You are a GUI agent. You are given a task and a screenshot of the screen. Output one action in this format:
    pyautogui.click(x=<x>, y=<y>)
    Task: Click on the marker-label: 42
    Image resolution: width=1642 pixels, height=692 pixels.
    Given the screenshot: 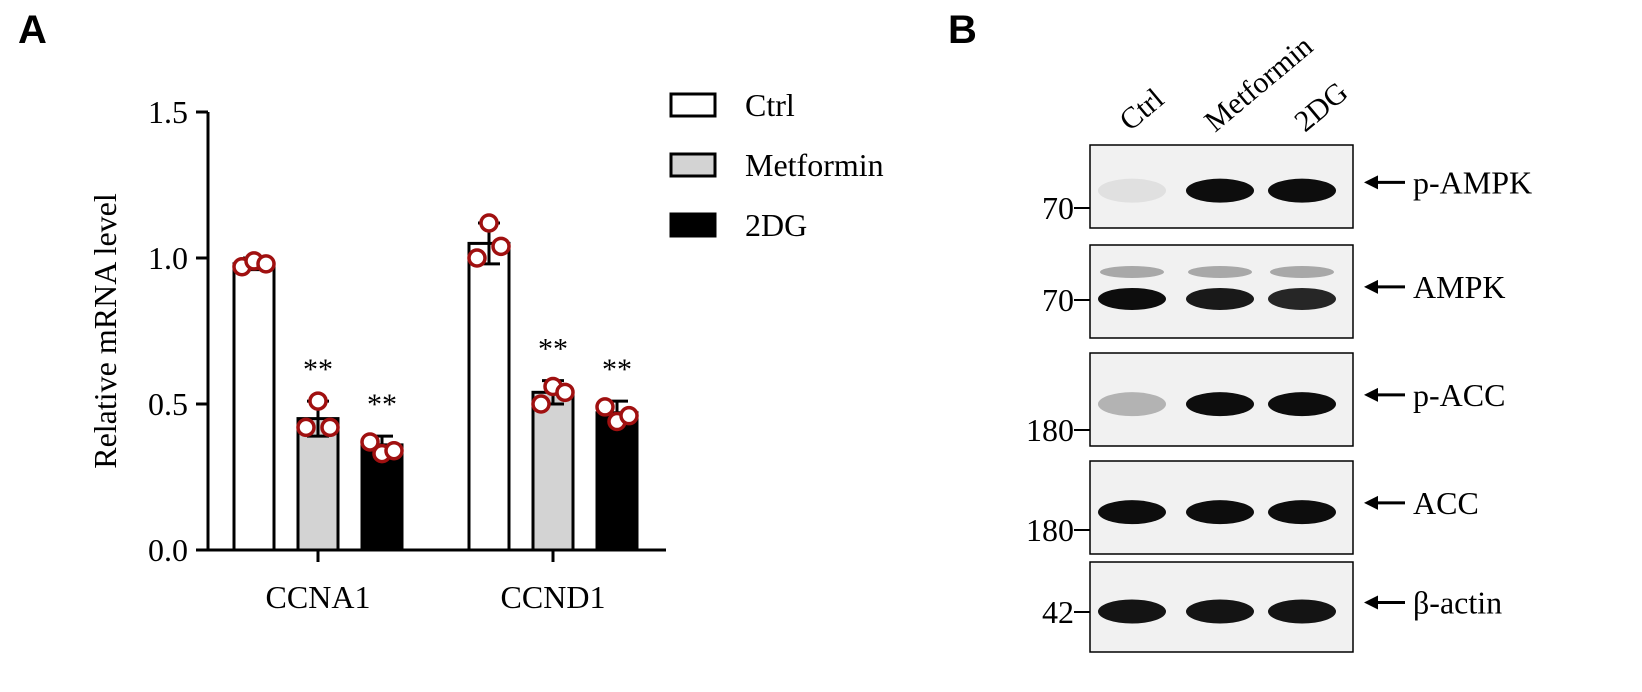 What is the action you would take?
    pyautogui.click(x=1058, y=612)
    